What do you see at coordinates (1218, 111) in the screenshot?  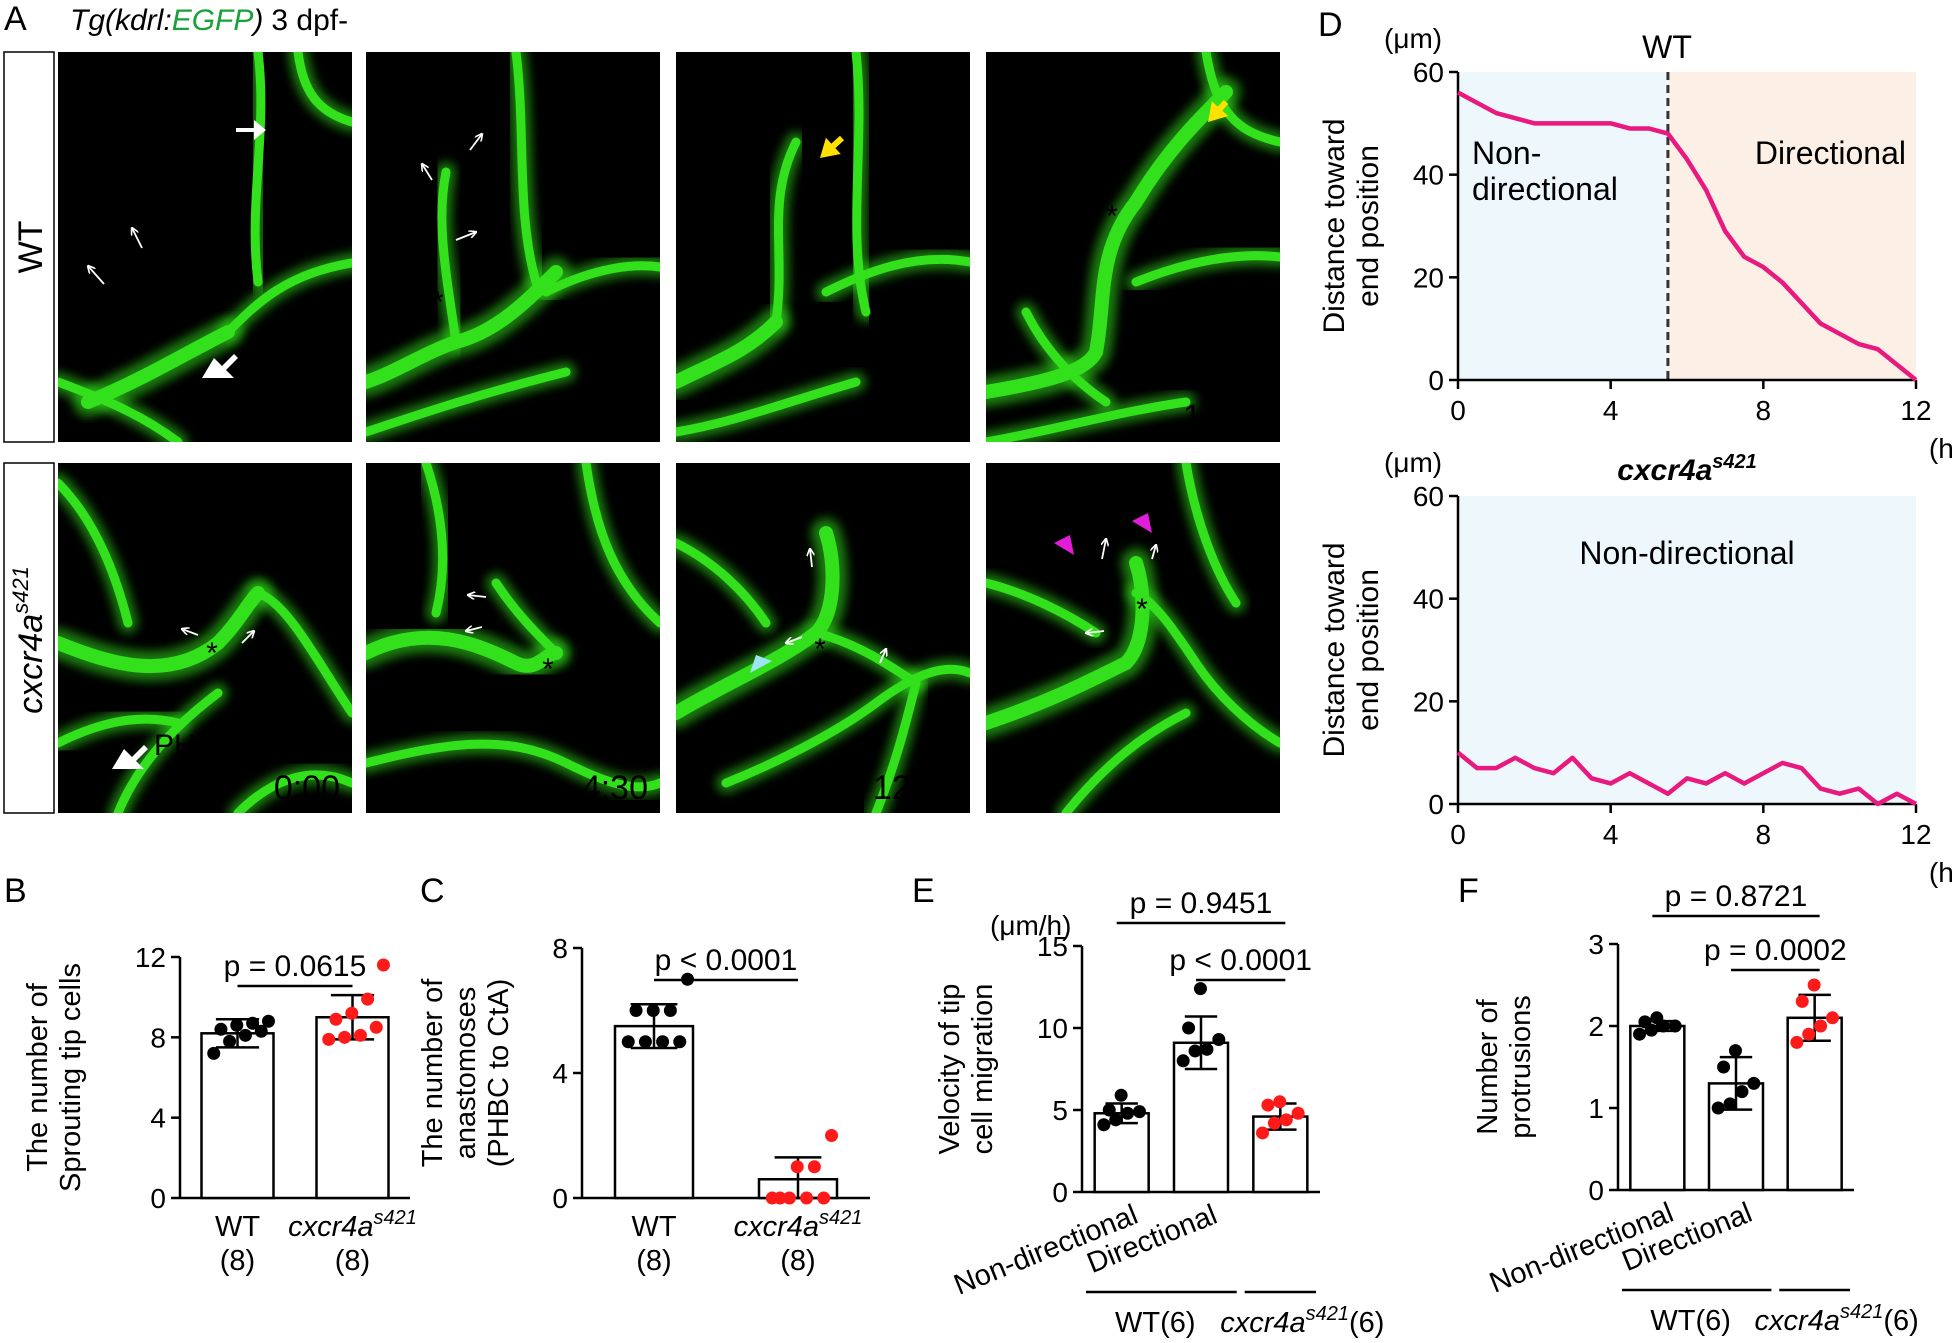 I see `anastomosis-arrowhead` at bounding box center [1218, 111].